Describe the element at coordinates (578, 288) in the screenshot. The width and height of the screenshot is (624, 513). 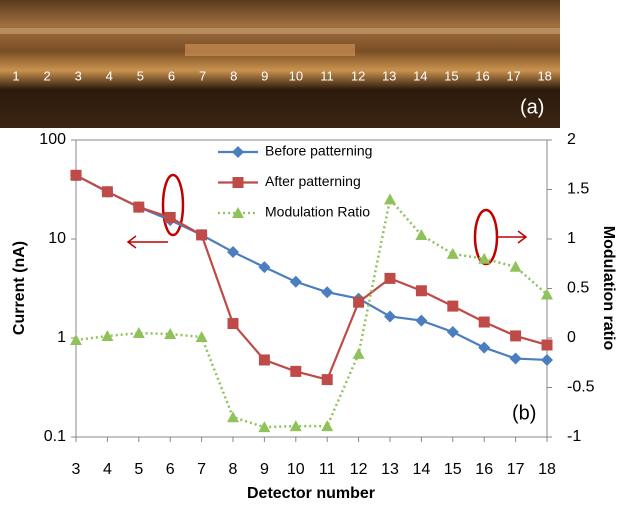
I see `y2-tick-label: 0.5` at that location.